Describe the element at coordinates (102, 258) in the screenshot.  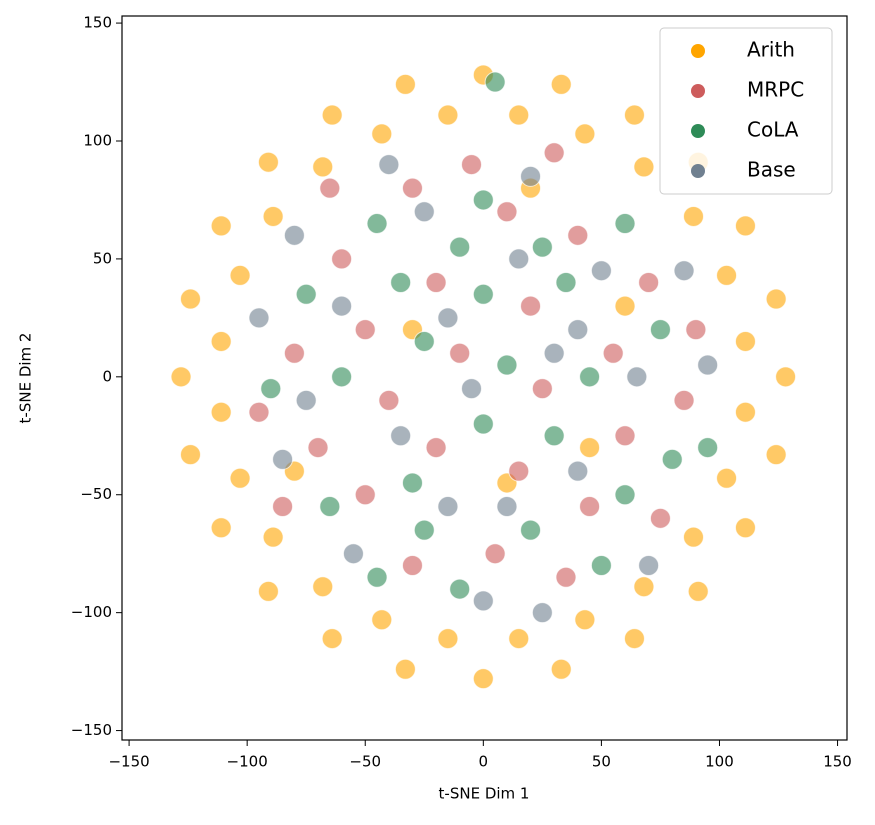
I see `y-tick-label: 50` at that location.